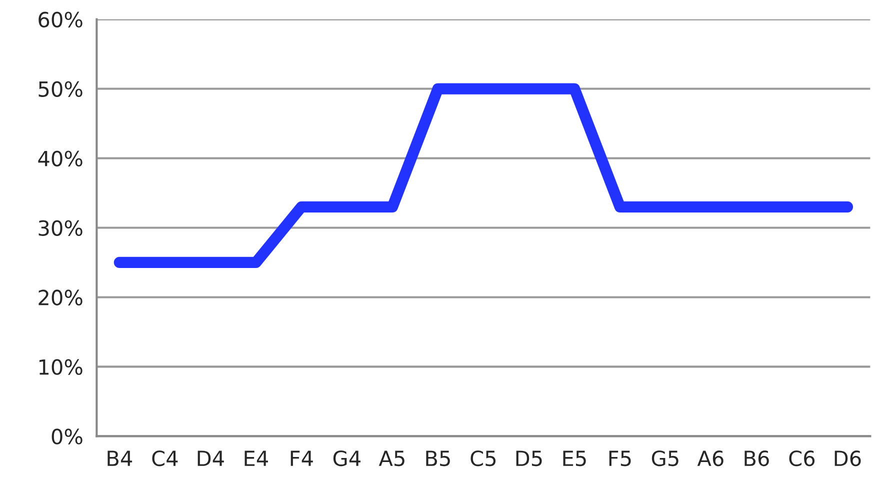 This screenshot has width=879, height=482. I want to click on y-tick-label: 10%, so click(60, 367).